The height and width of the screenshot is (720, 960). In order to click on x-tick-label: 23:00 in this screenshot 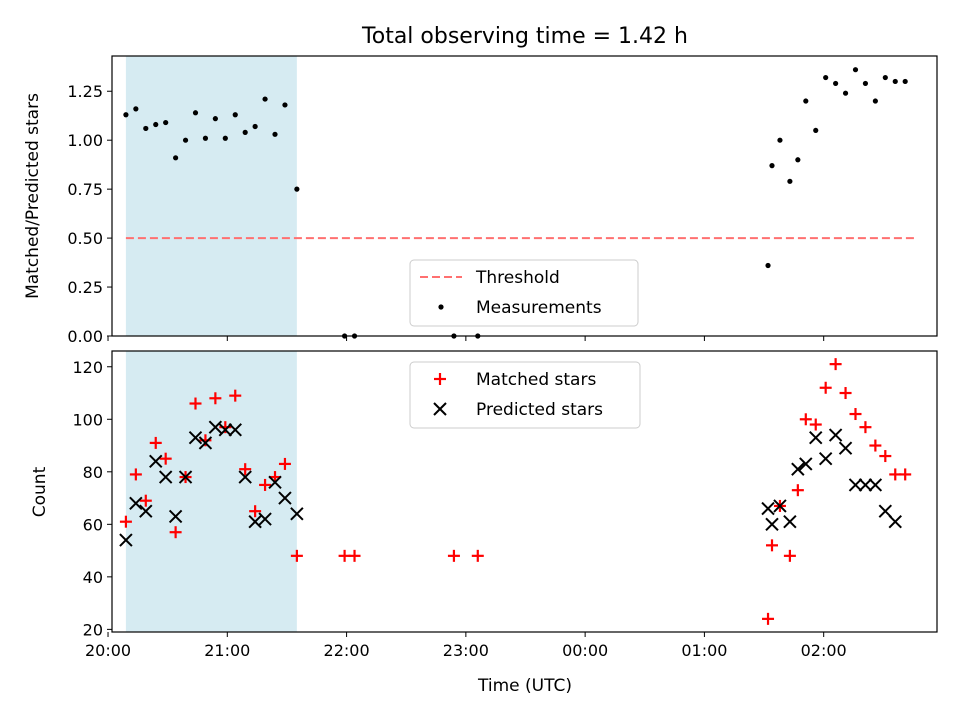, I will do `click(466, 650)`.